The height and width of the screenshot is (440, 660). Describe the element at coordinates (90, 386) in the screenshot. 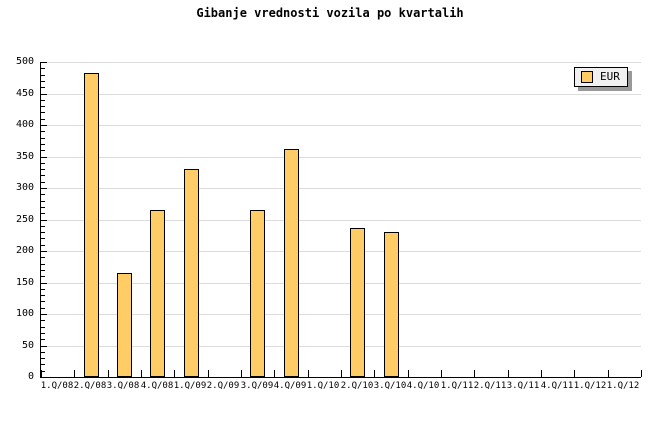

I see `x-label-1: 2.Q/08` at that location.